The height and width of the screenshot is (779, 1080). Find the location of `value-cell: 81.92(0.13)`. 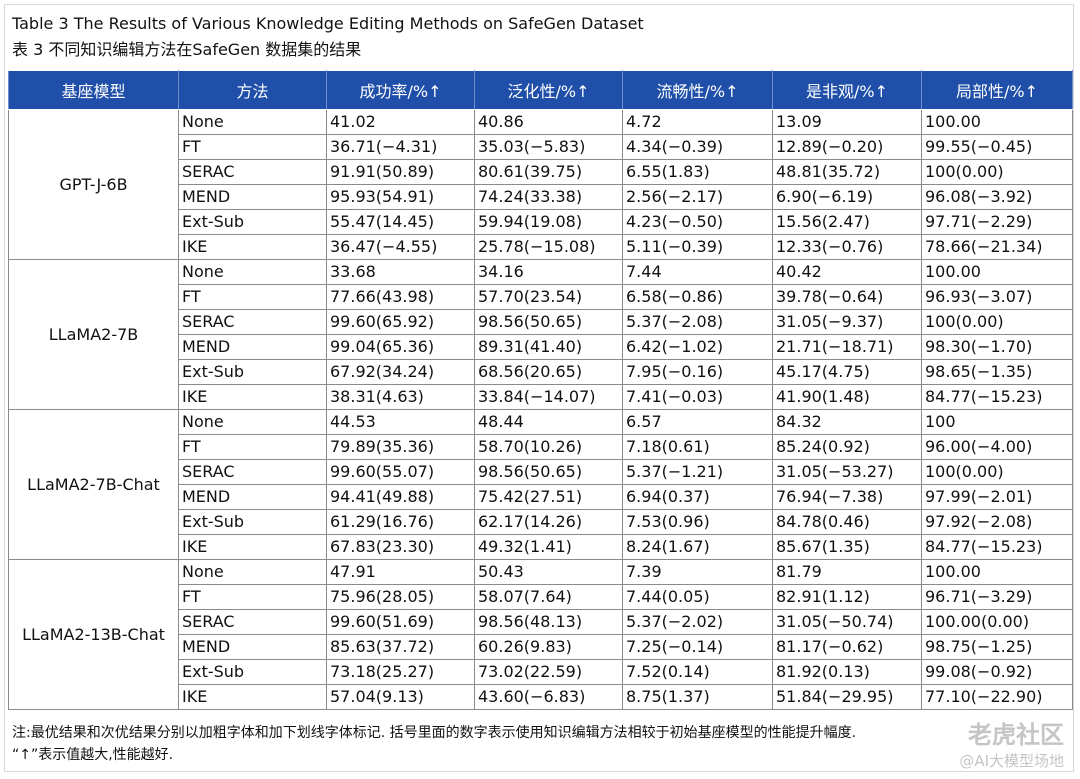

value-cell: 81.92(0.13) is located at coordinates (847, 672).